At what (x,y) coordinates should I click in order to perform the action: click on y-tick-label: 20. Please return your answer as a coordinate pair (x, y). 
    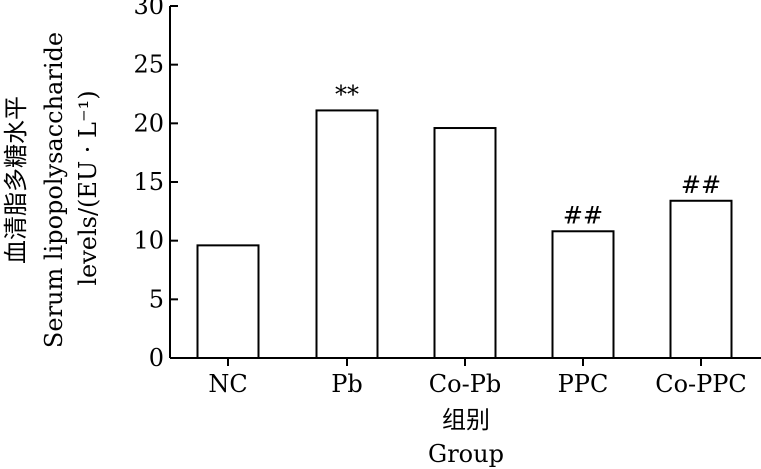
    Looking at the image, I should click on (148, 123).